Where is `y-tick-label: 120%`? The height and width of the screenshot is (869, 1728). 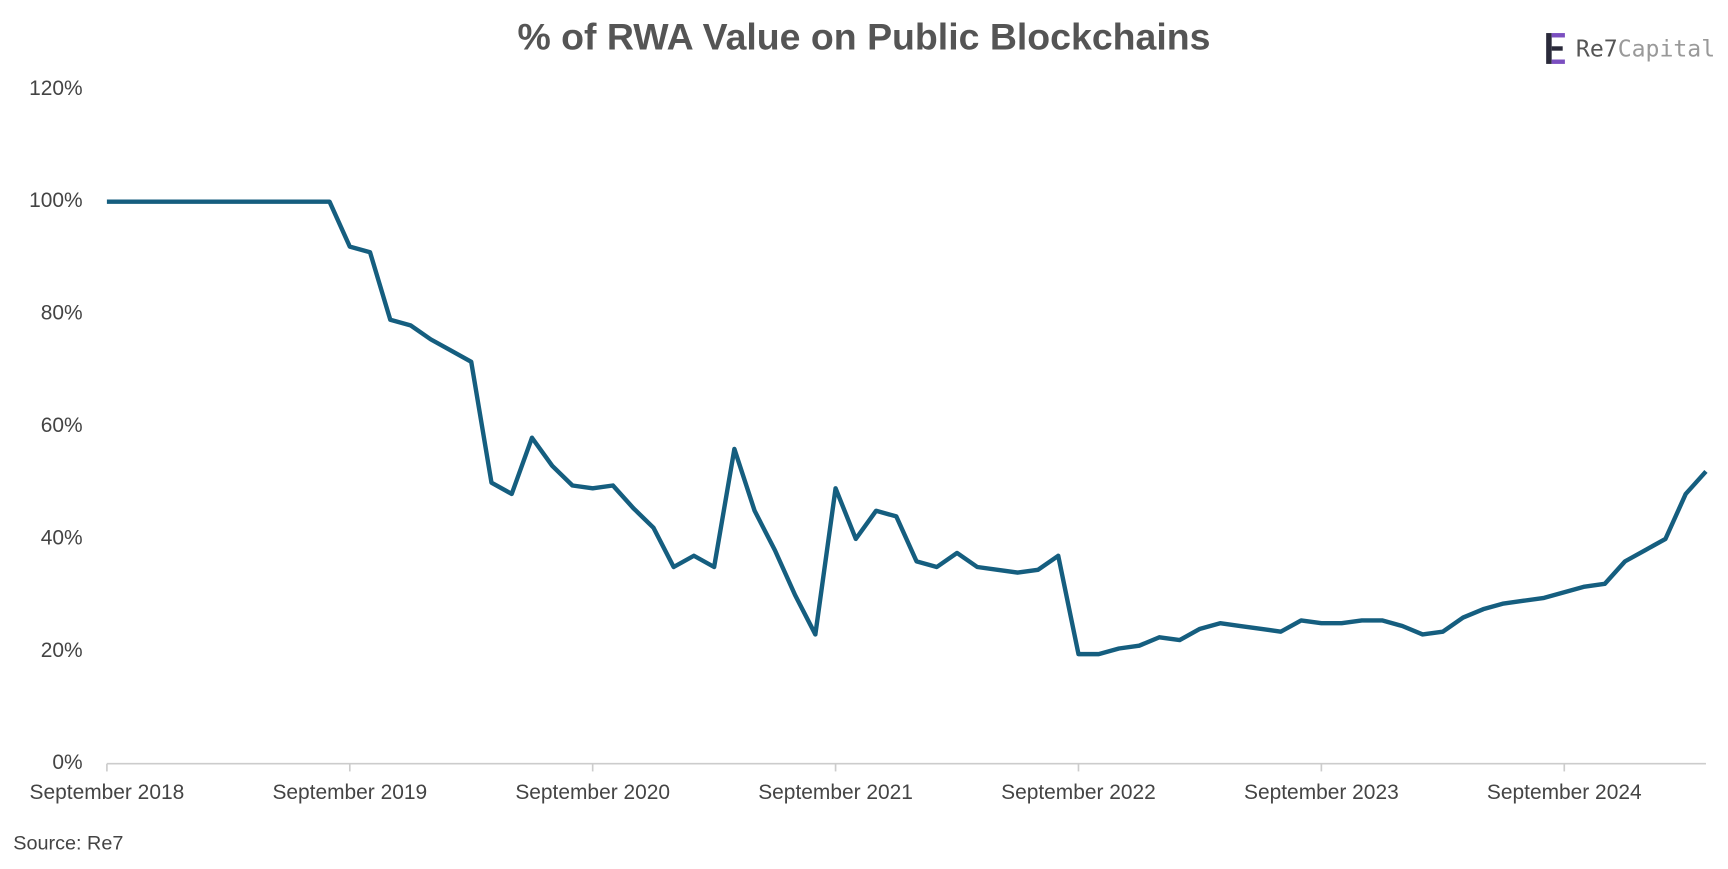 y-tick-label: 120% is located at coordinates (56, 88).